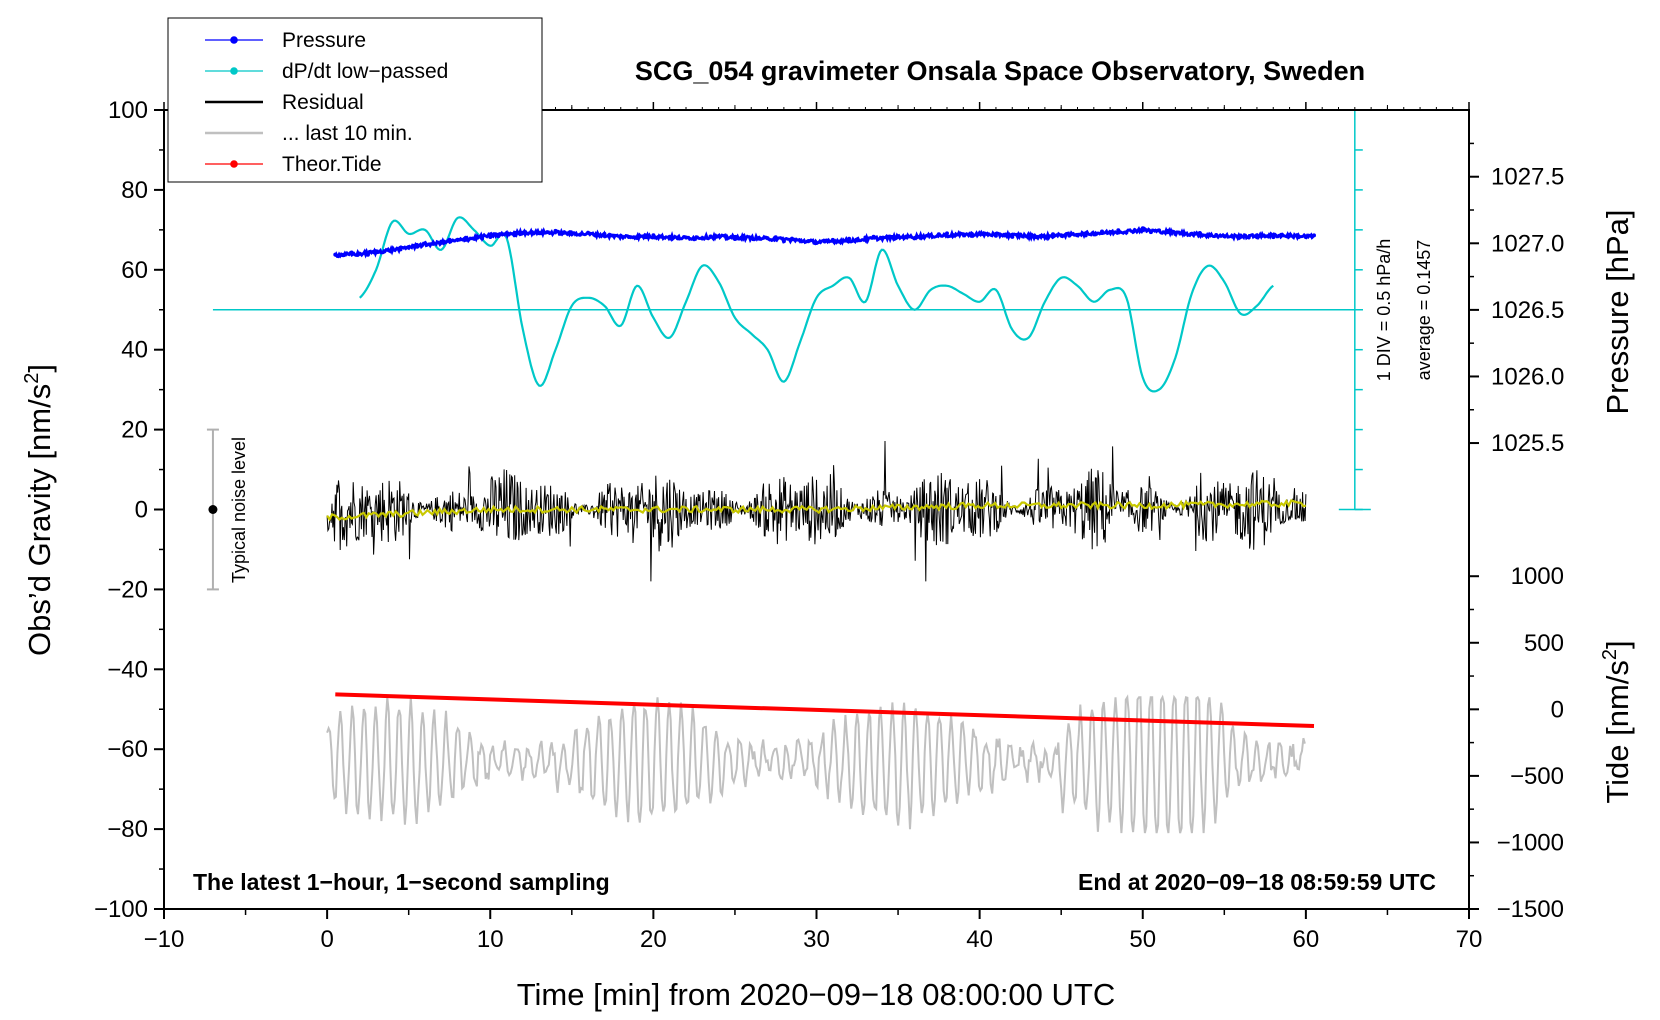 The width and height of the screenshot is (1660, 1020). What do you see at coordinates (816, 994) in the screenshot?
I see `x-axis-label: Time [min] from 2020−09−18 08:00:00 UTC` at bounding box center [816, 994].